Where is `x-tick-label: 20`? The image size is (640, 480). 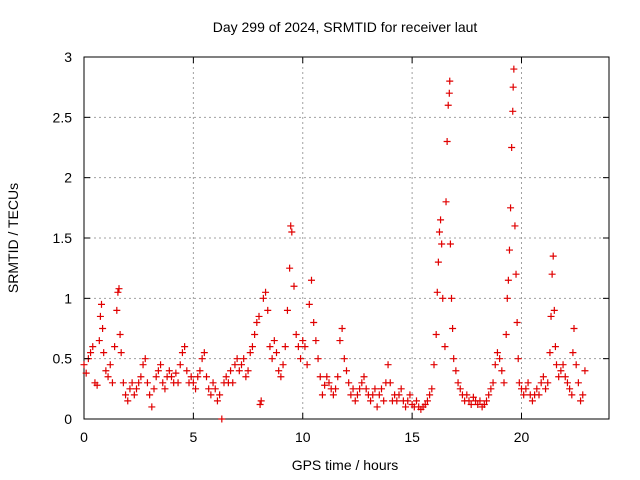
x-tick-label: 20 is located at coordinates (522, 437).